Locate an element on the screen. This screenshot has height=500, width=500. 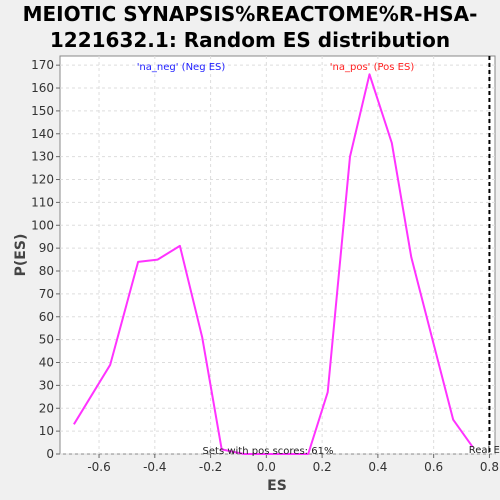
y-tick-label: 70 is located at coordinates (46, 294).